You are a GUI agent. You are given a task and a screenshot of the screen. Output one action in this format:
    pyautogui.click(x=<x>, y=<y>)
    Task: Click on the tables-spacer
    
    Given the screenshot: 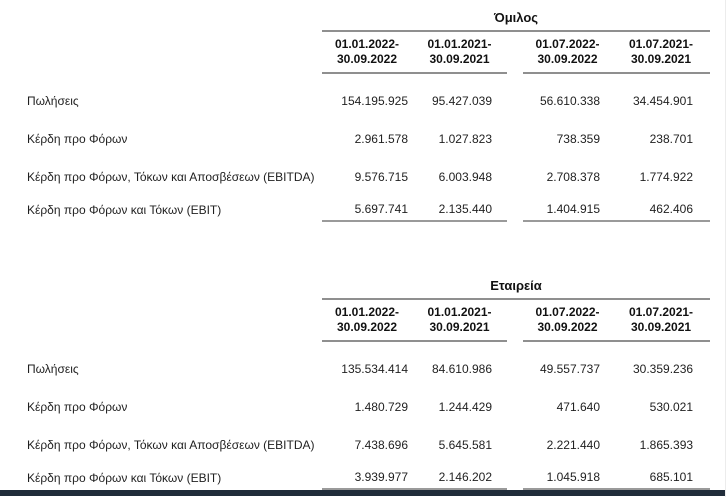 What is the action you would take?
    pyautogui.click(x=362, y=245)
    